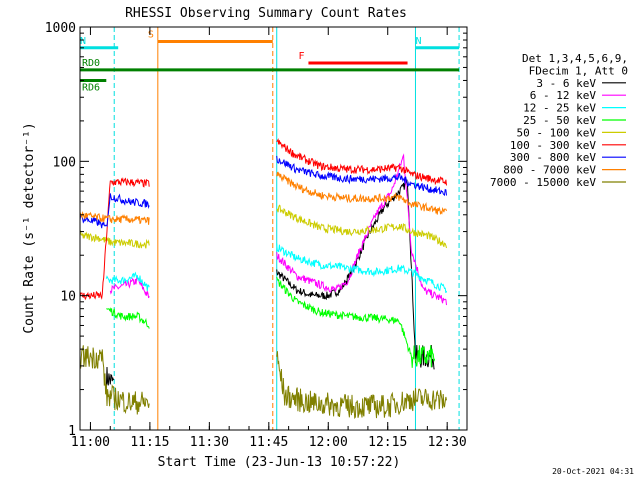 Image resolution: width=640 pixels, height=480 pixels. I want to click on generation-timestamp: 20-Oct-2021 04:31, so click(593, 471).